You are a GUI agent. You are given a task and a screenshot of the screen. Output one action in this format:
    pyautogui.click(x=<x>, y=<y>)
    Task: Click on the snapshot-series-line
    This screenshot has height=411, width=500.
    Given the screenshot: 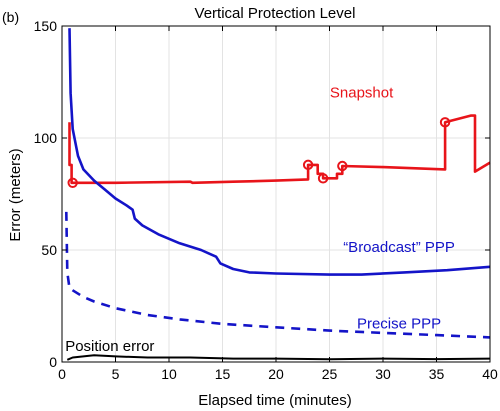 What is the action you would take?
    pyautogui.click(x=279, y=149)
    